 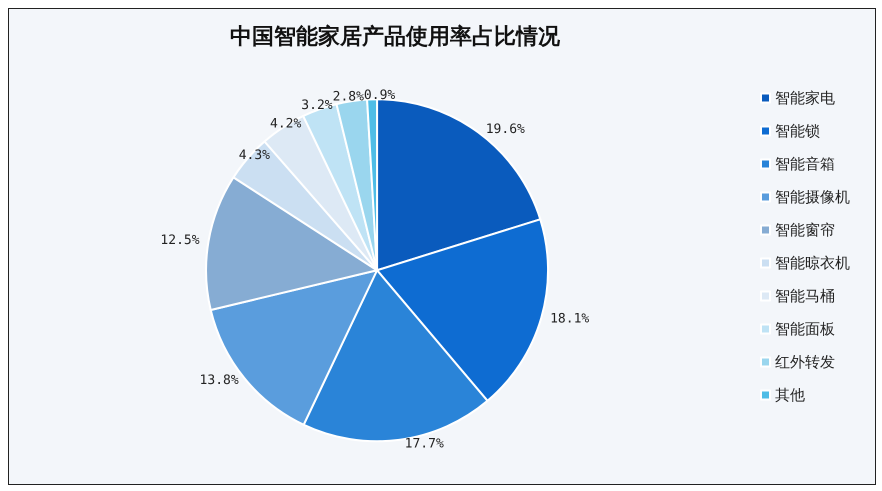 What do you see at coordinates (380, 95) in the screenshot?
I see `data-label: 0.9%` at bounding box center [380, 95].